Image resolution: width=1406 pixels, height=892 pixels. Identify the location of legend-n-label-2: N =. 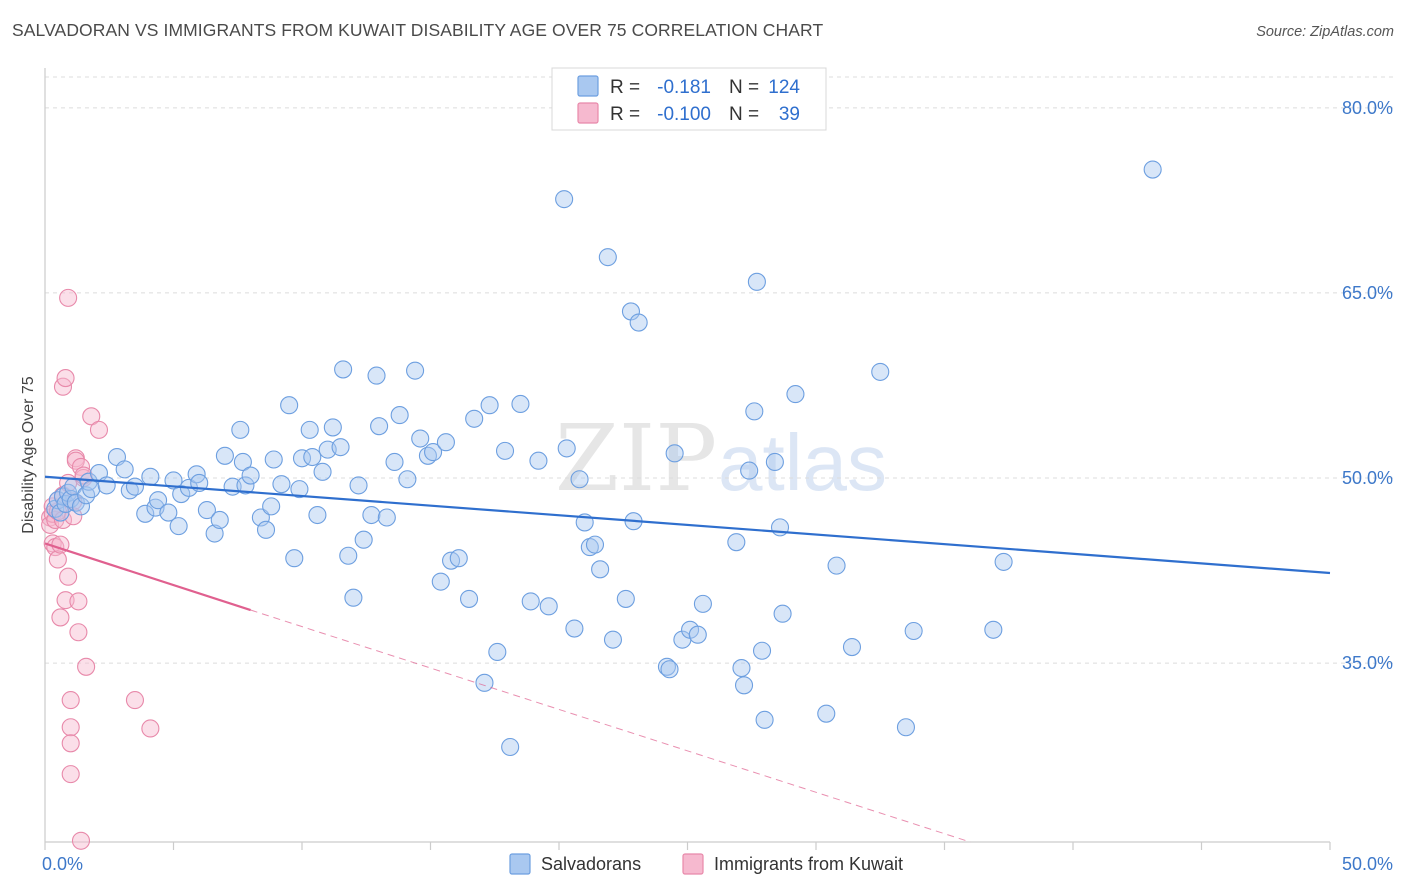
(744, 114).